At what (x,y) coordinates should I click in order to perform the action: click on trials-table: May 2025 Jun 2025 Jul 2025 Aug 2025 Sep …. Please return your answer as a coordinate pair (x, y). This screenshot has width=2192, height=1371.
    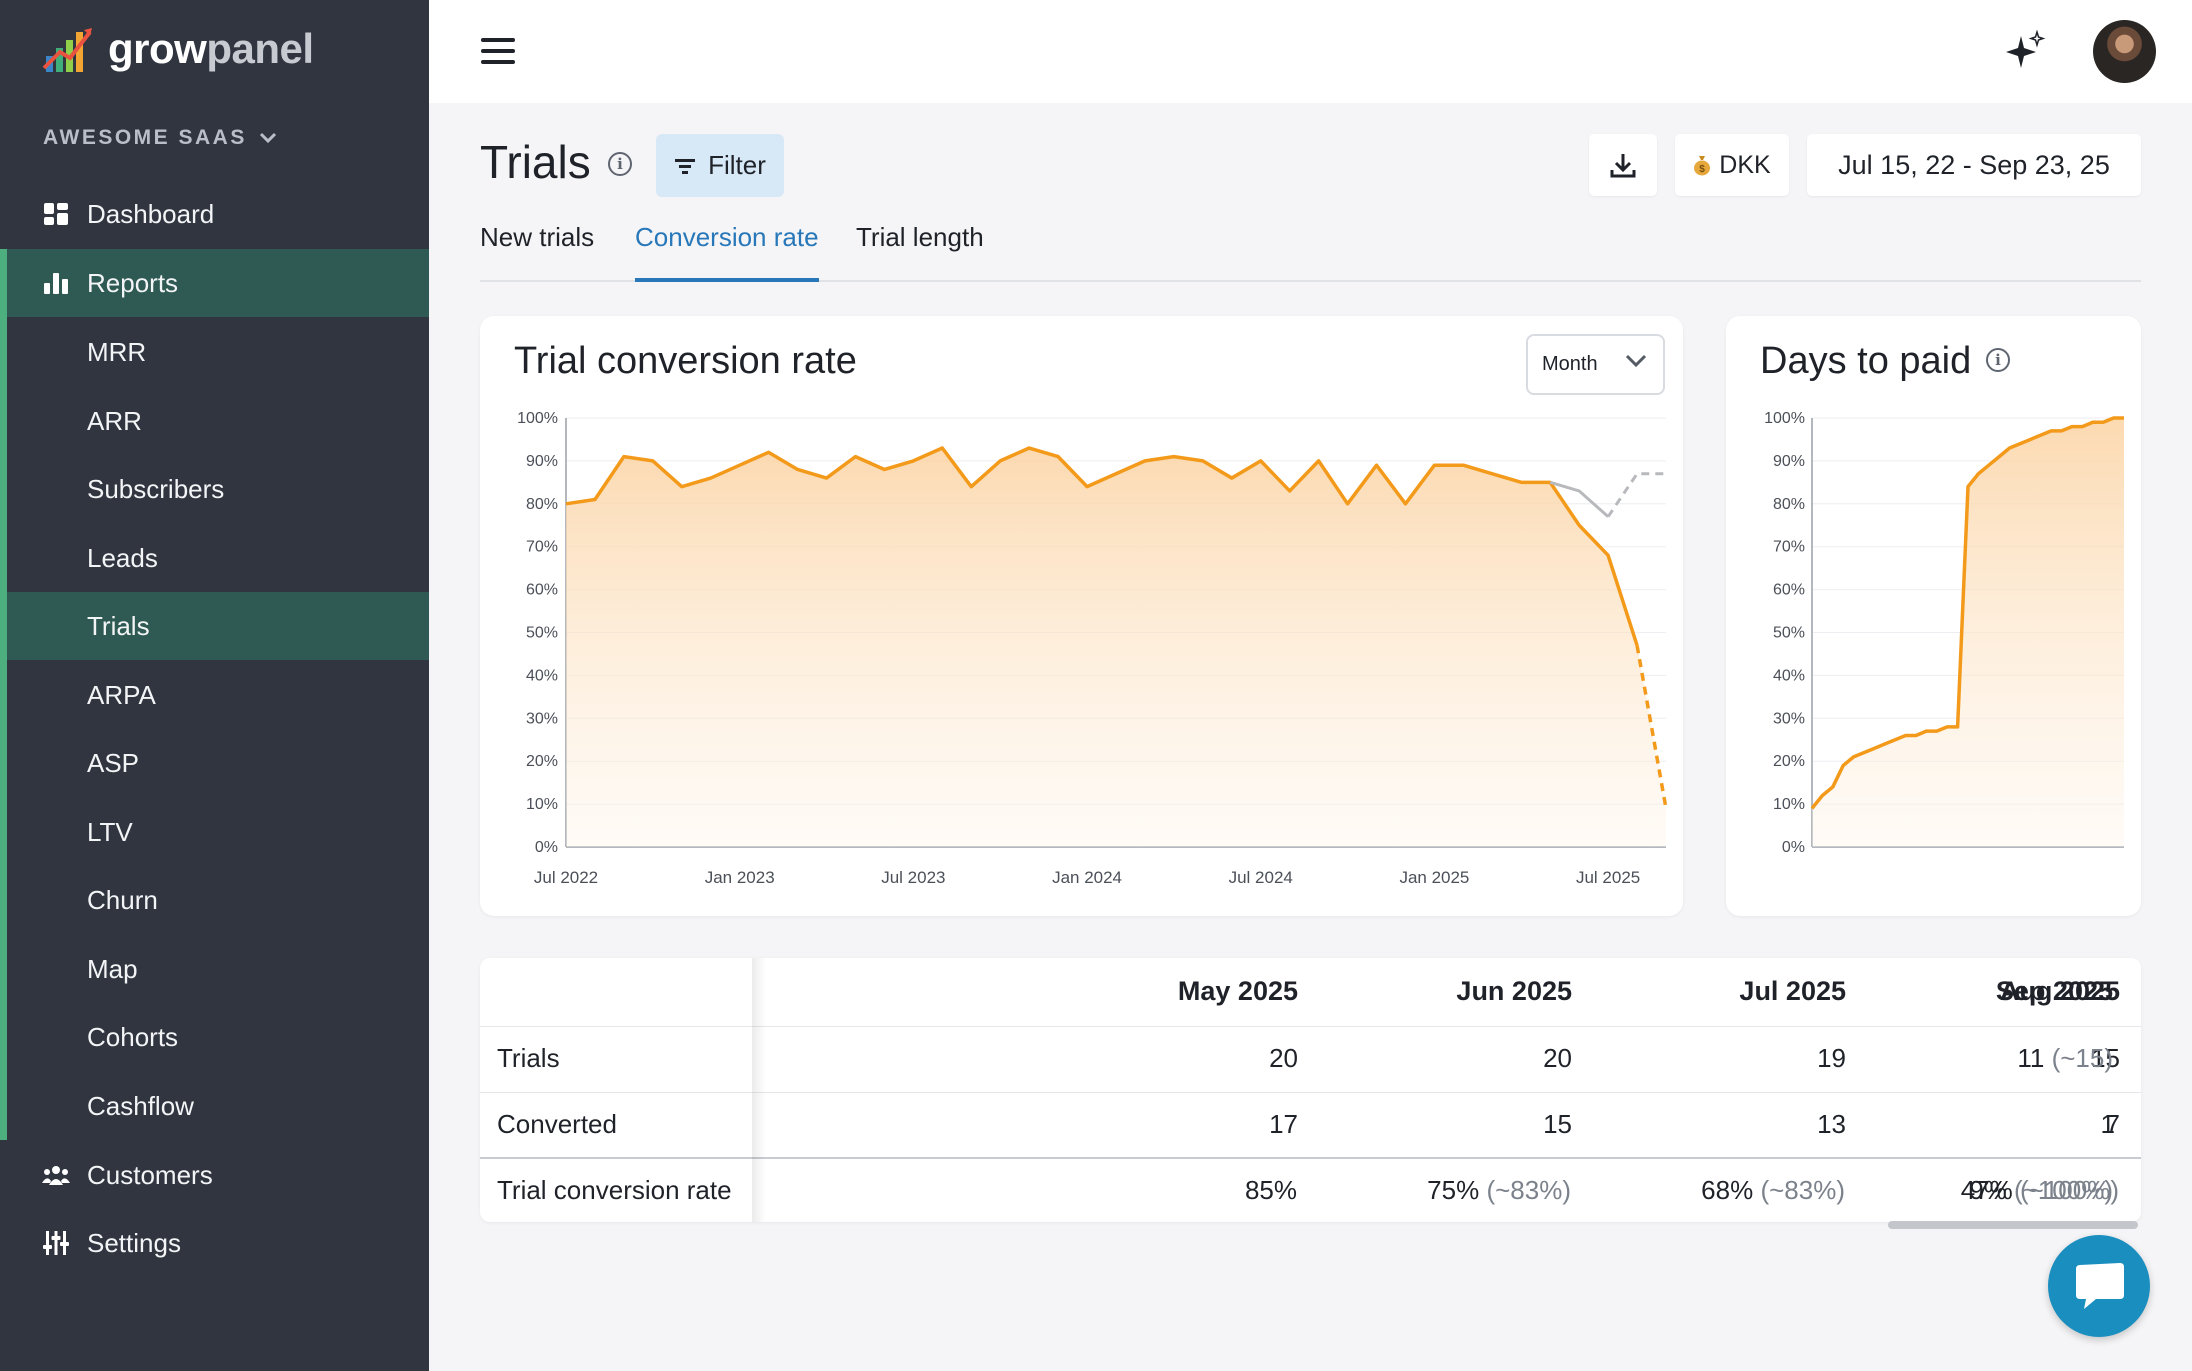
    Looking at the image, I should click on (1310, 1090).